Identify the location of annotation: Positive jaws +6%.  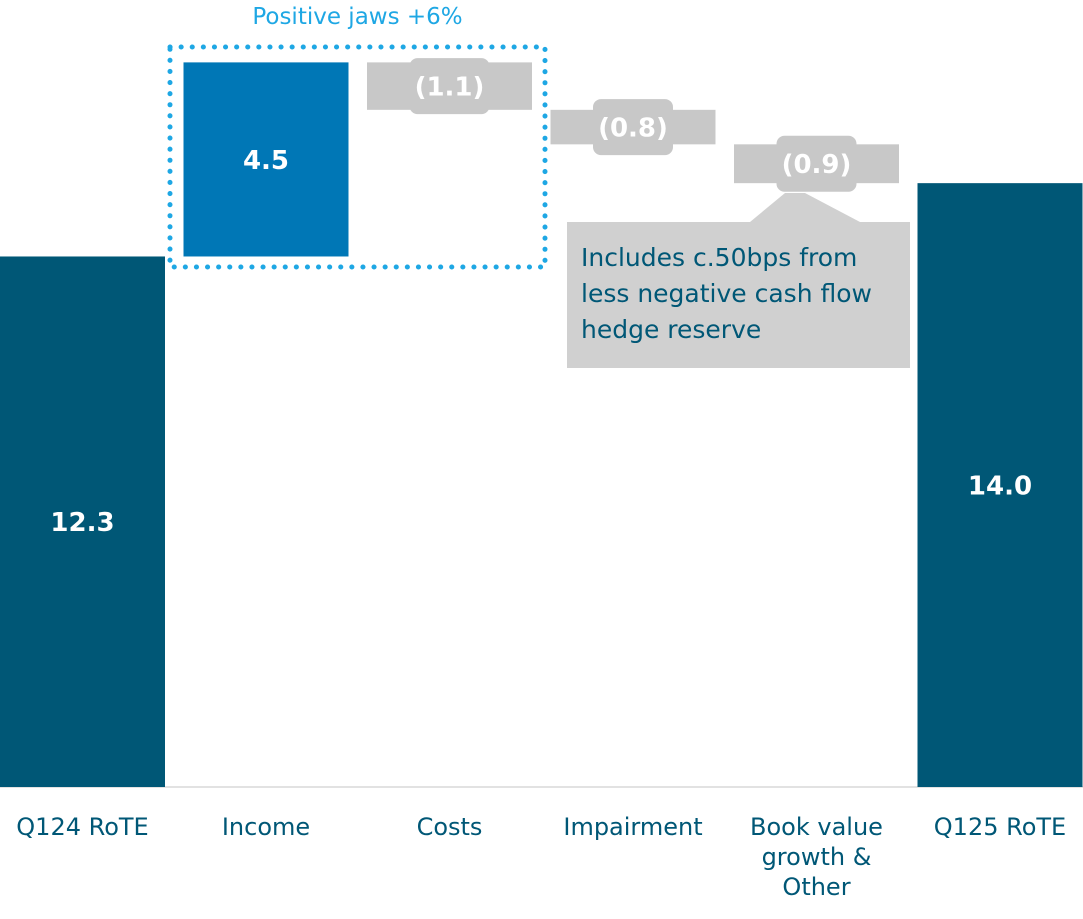
(357, 17).